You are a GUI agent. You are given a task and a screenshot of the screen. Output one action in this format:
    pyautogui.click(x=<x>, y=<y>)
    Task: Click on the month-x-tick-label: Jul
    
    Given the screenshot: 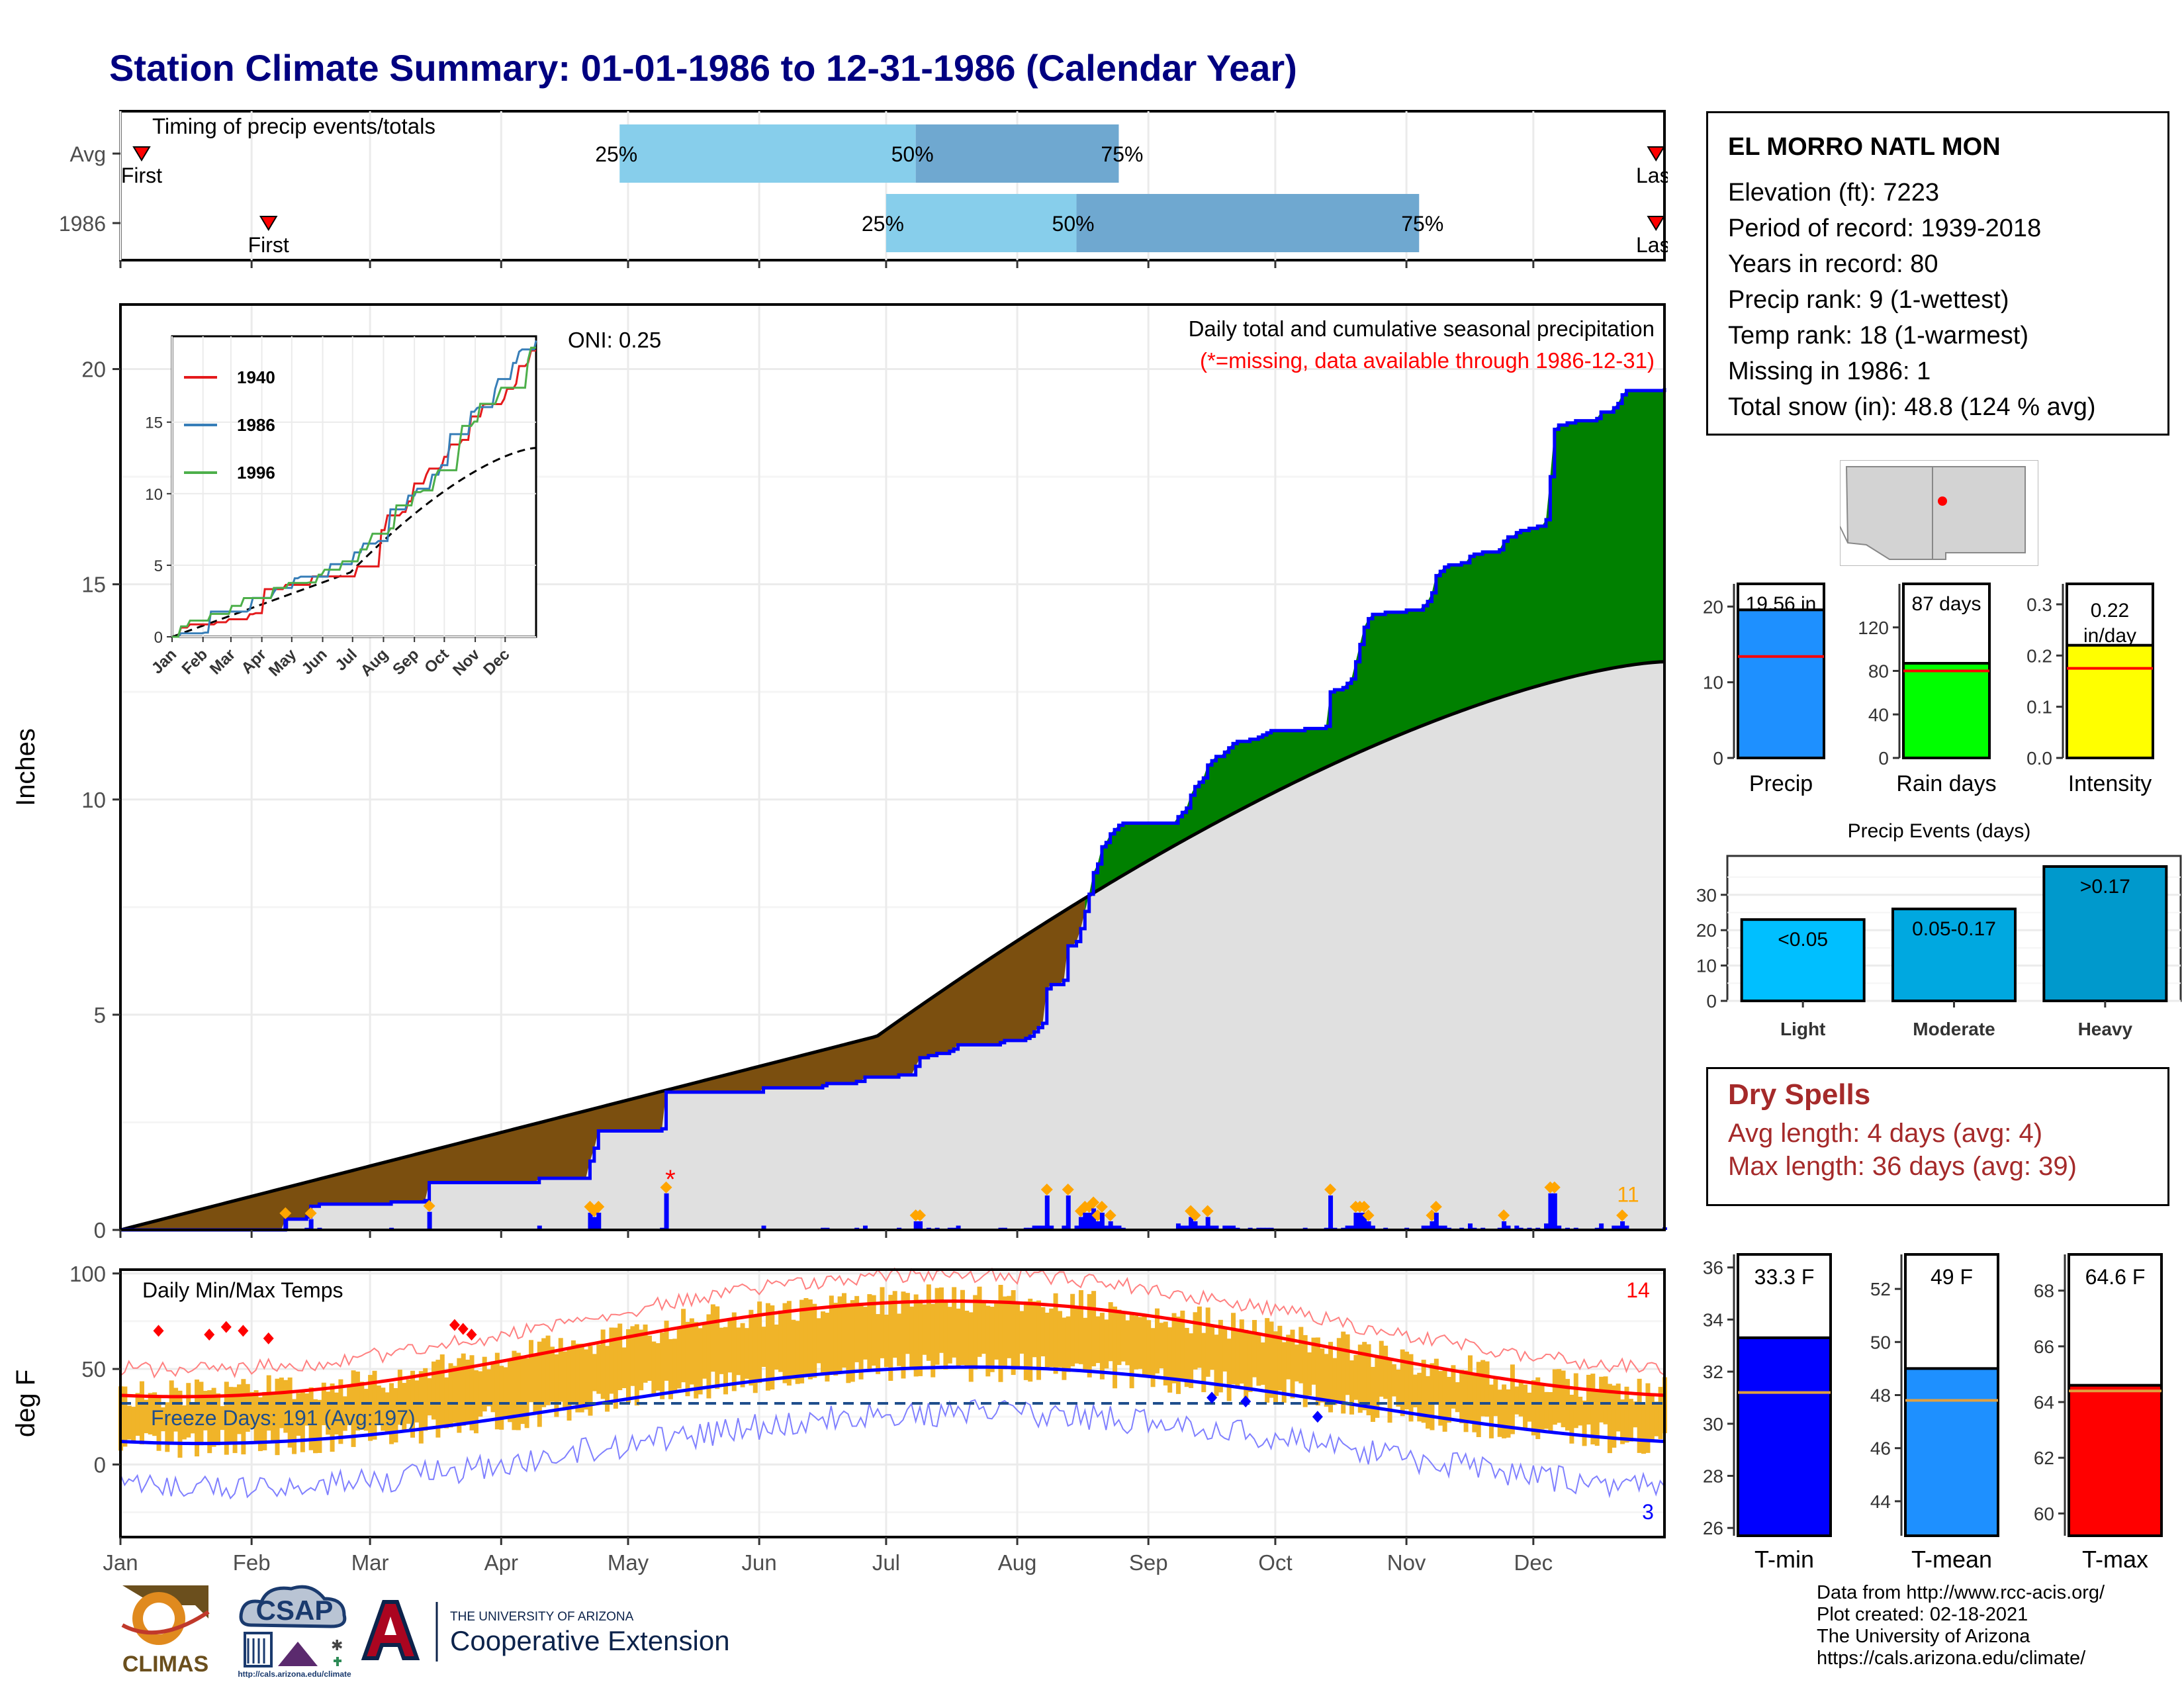 What is the action you would take?
    pyautogui.click(x=886, y=1562)
    